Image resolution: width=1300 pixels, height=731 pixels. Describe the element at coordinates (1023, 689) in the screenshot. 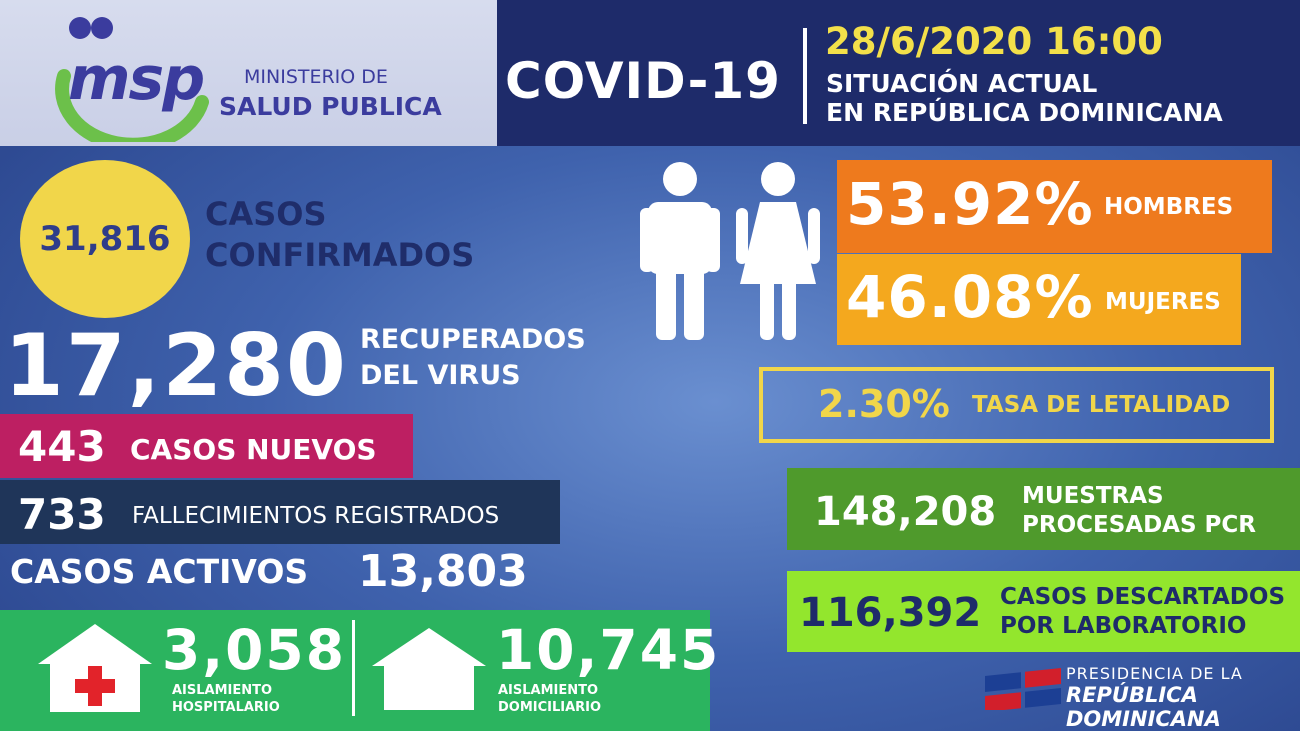

I see `dominican-flag-icon` at that location.